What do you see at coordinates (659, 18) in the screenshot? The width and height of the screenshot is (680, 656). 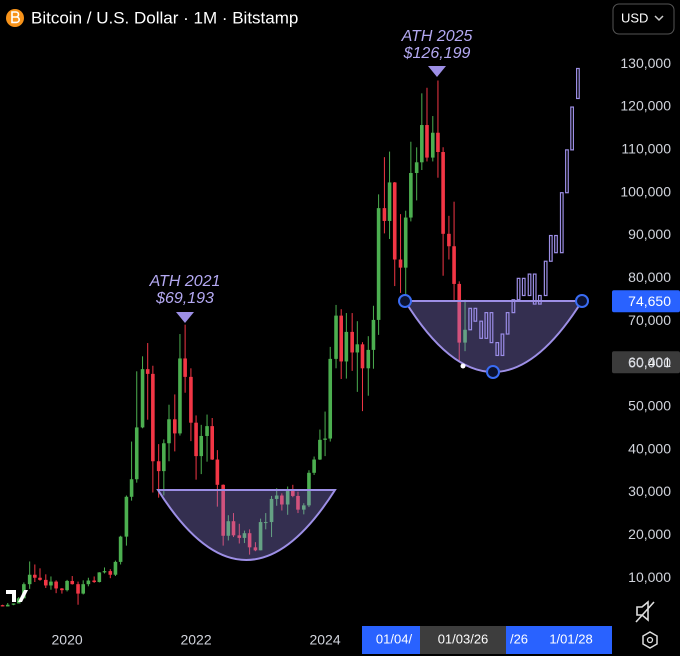 I see `caret` at bounding box center [659, 18].